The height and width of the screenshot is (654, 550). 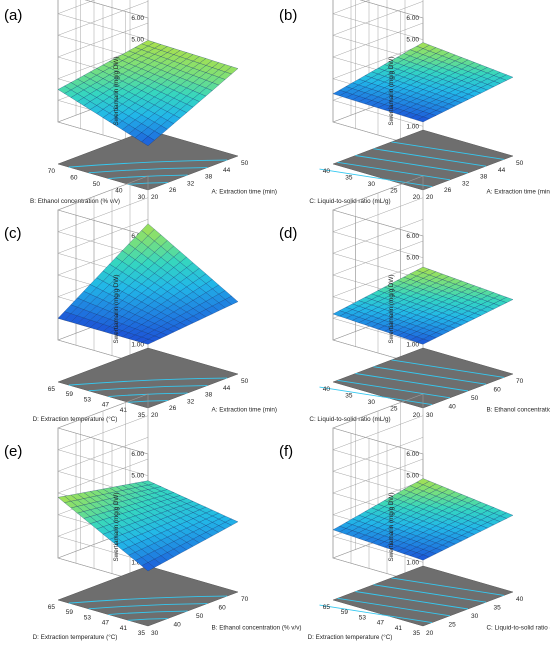 What do you see at coordinates (453, 407) in the screenshot?
I see `x-tick-label: 40` at bounding box center [453, 407].